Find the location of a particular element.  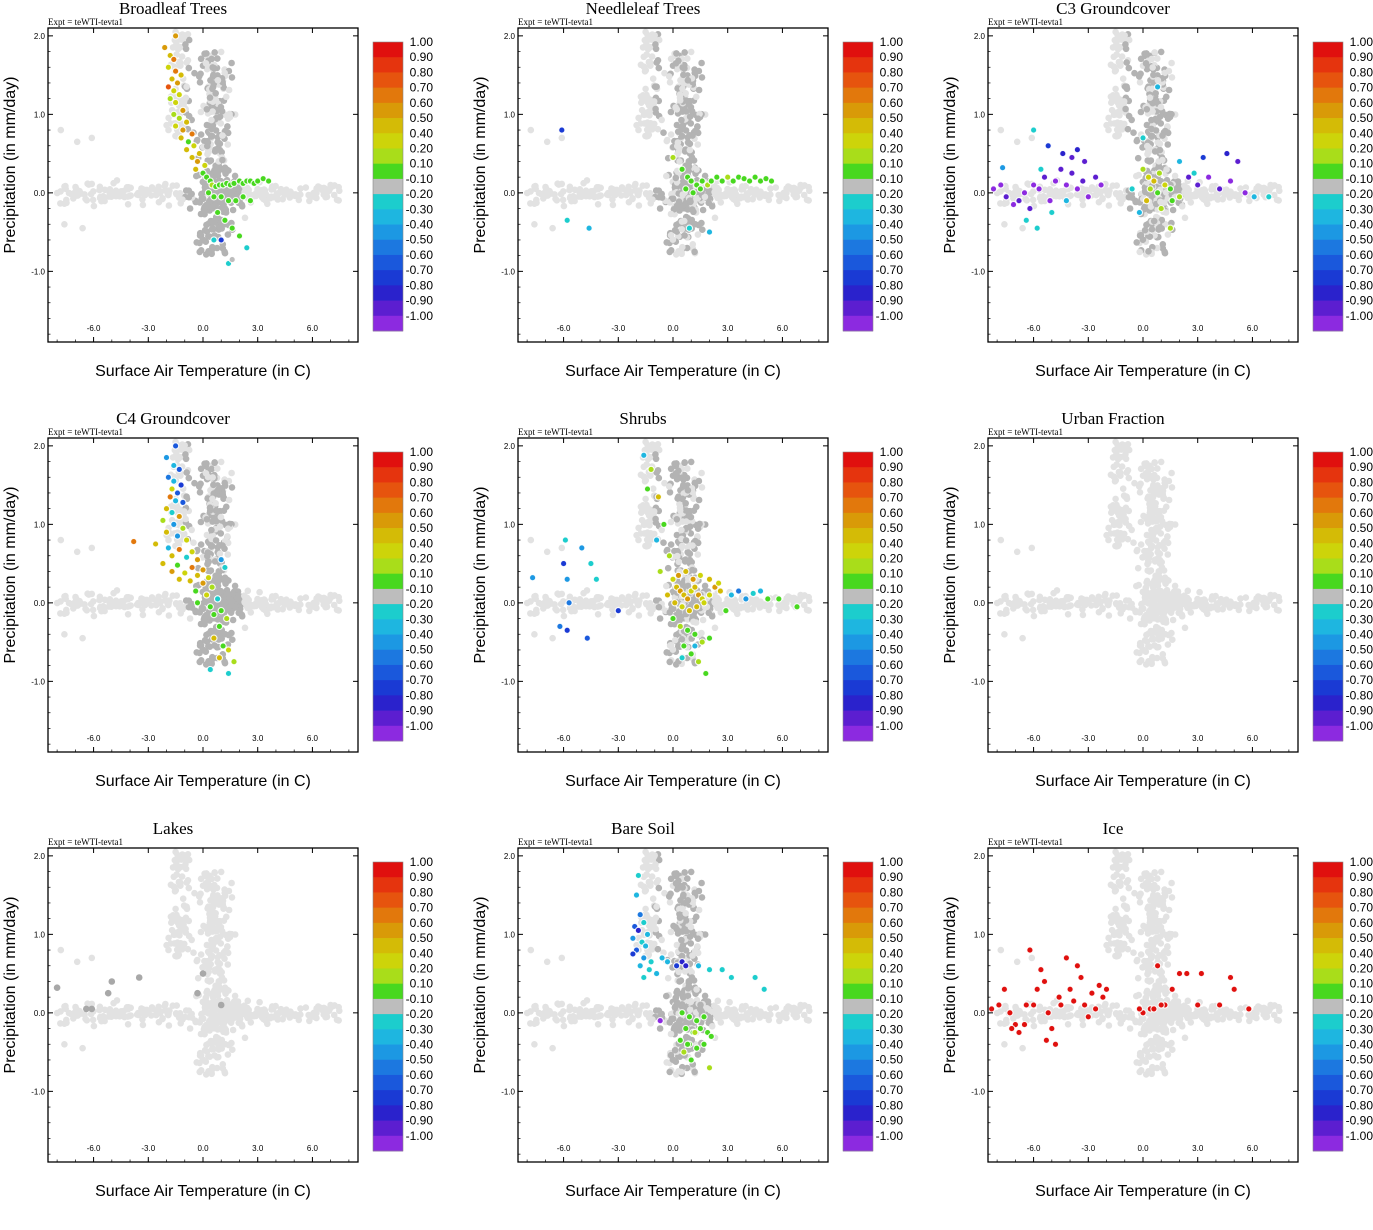

x-tick-label: 3.0 is located at coordinates (728, 328).